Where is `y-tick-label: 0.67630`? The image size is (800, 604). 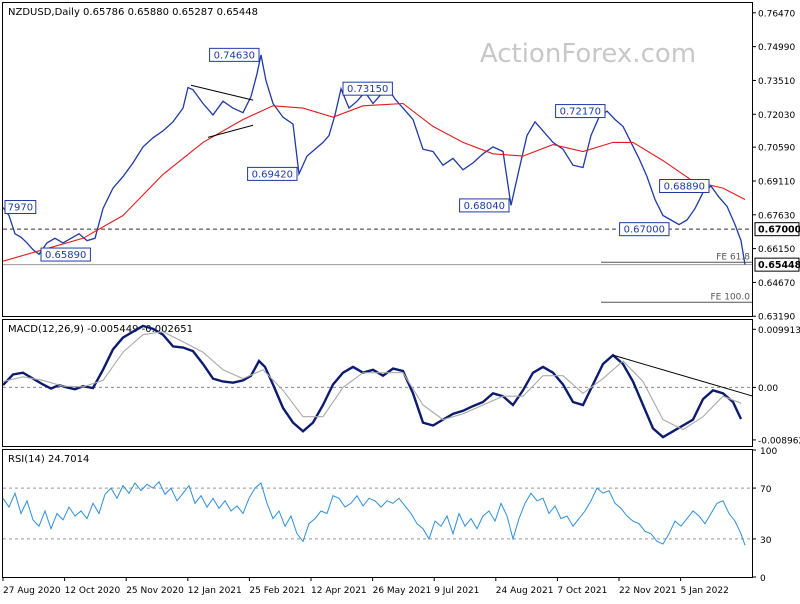 y-tick-label: 0.67630 is located at coordinates (776, 216).